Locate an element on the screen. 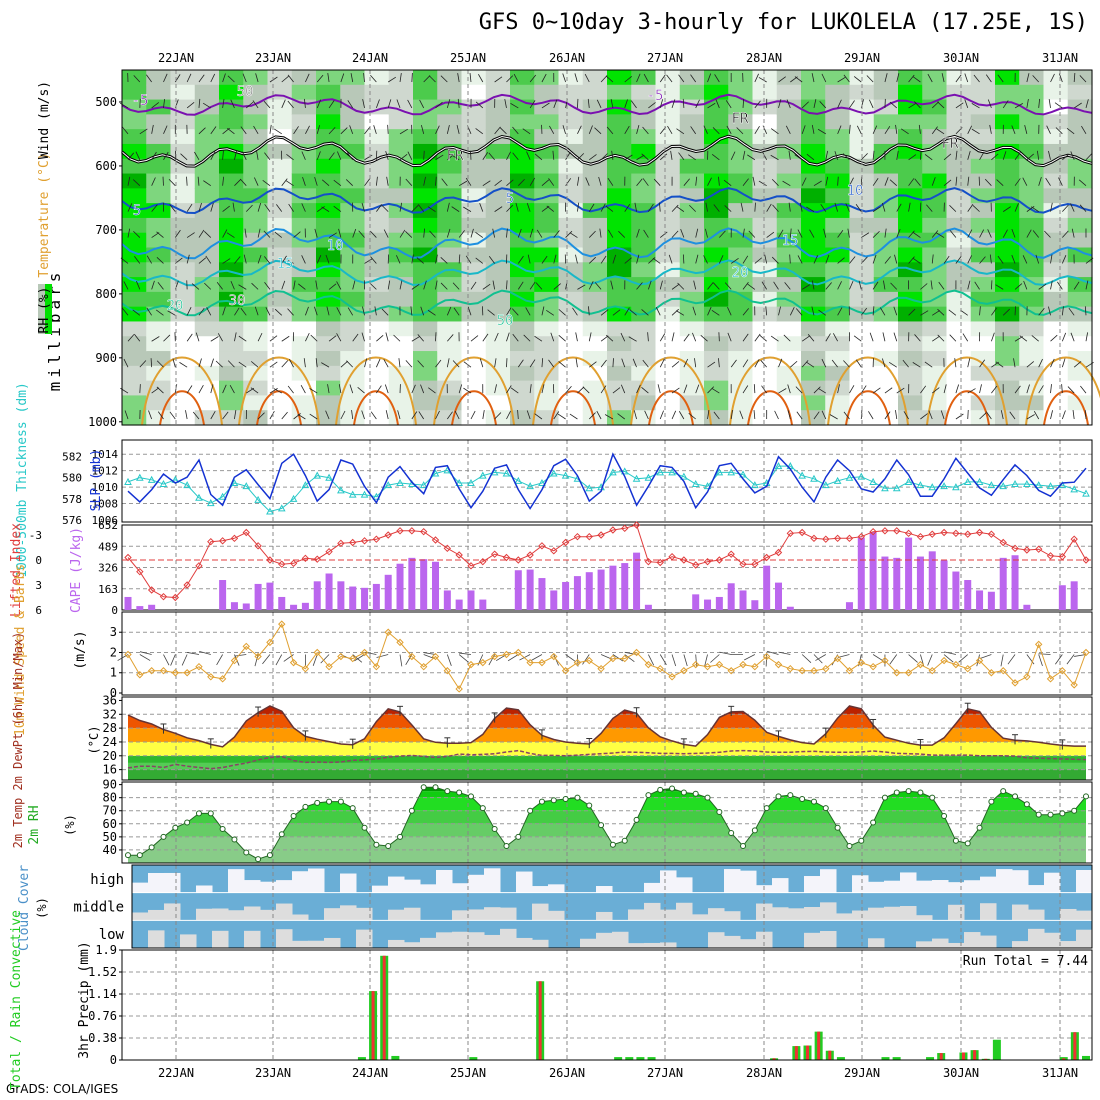 The image size is (1100, 1100). ytick-label: 20 is located at coordinates (110, 756).